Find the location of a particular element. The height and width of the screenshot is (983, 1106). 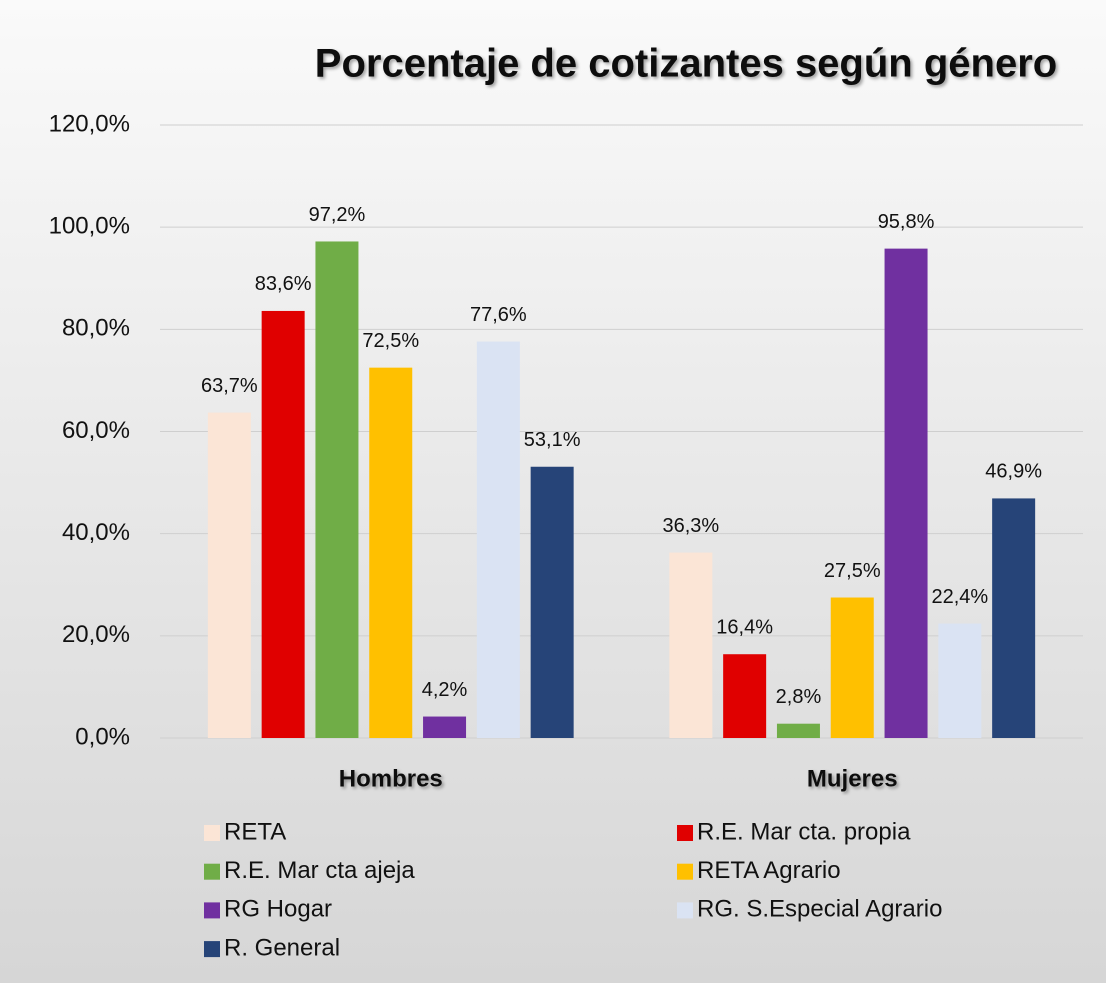

y-tick-label: 0,0% is located at coordinates (102, 736).